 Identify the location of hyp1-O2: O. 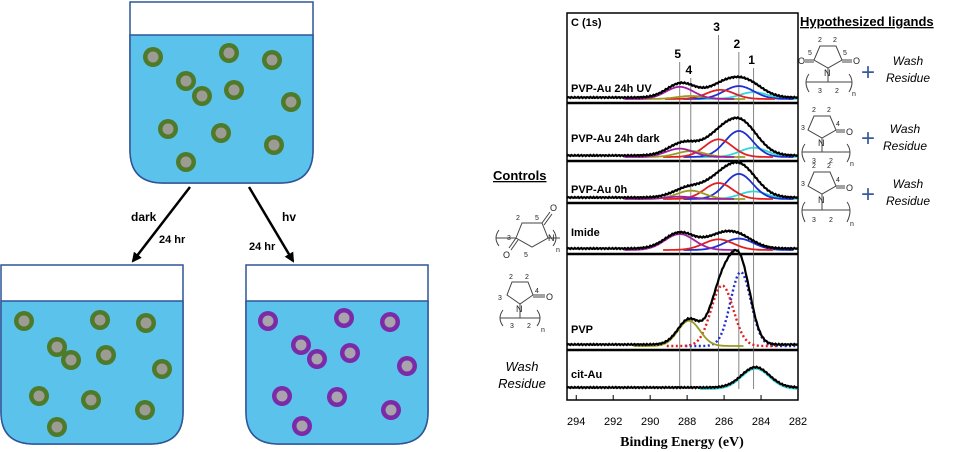
(856, 61).